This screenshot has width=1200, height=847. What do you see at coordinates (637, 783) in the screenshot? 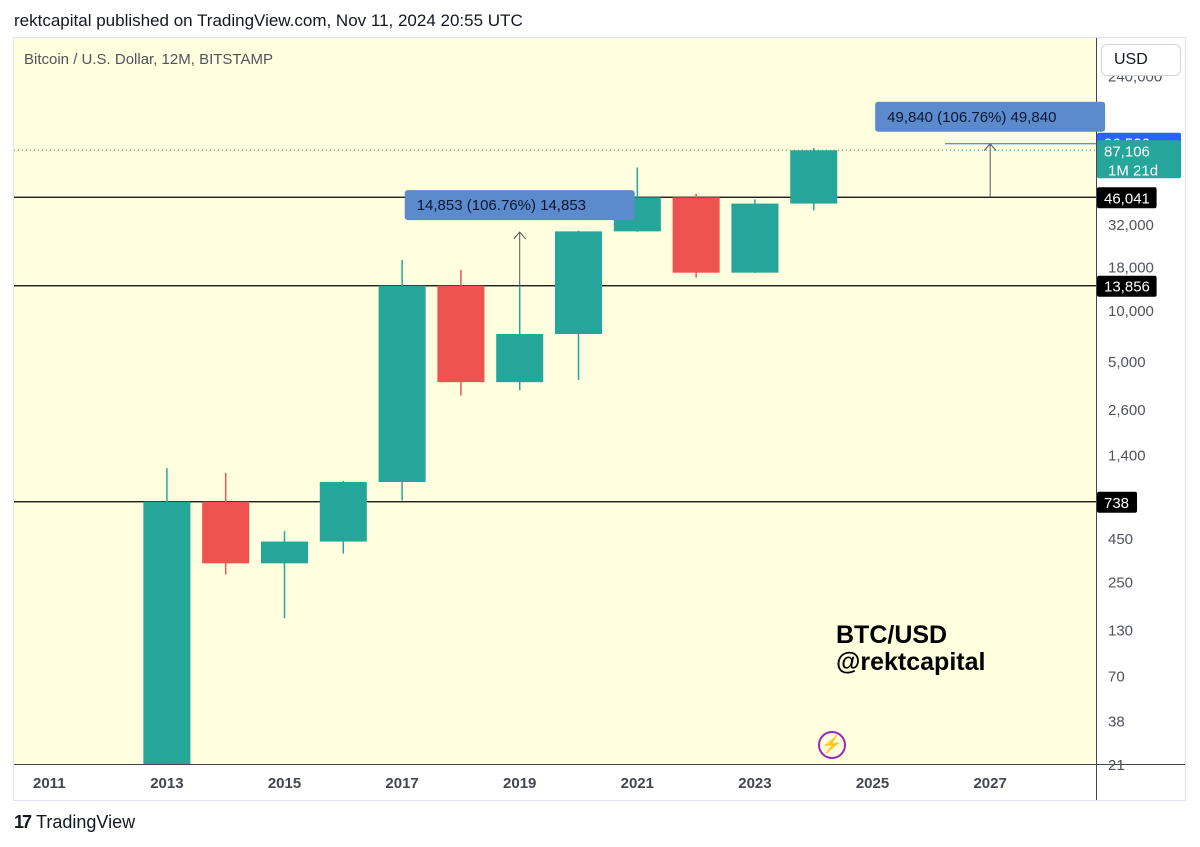
I see `year-tick-label: 2021` at bounding box center [637, 783].